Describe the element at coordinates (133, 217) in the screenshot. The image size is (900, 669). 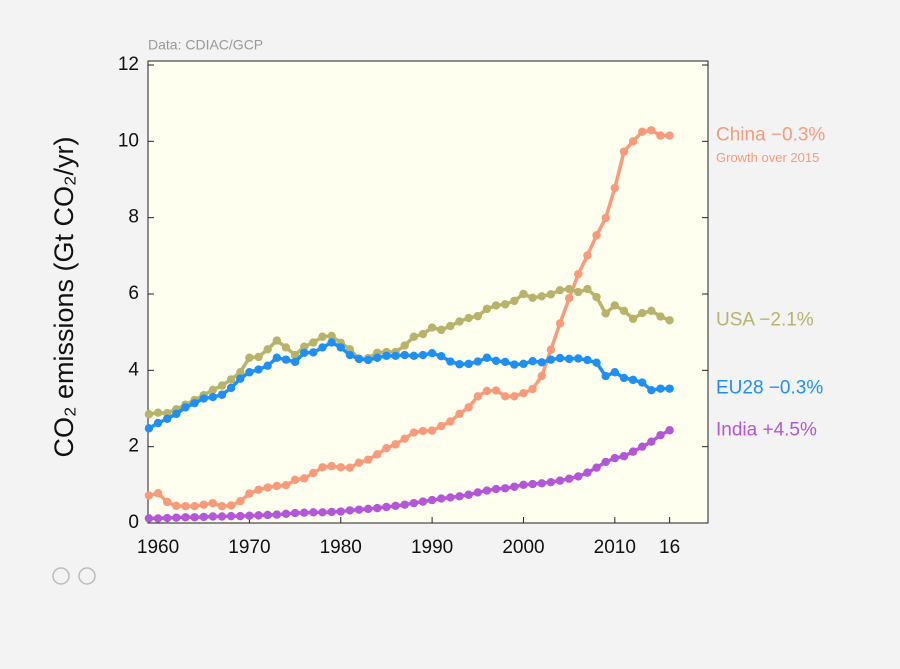
I see `y-tick-label: 8` at that location.